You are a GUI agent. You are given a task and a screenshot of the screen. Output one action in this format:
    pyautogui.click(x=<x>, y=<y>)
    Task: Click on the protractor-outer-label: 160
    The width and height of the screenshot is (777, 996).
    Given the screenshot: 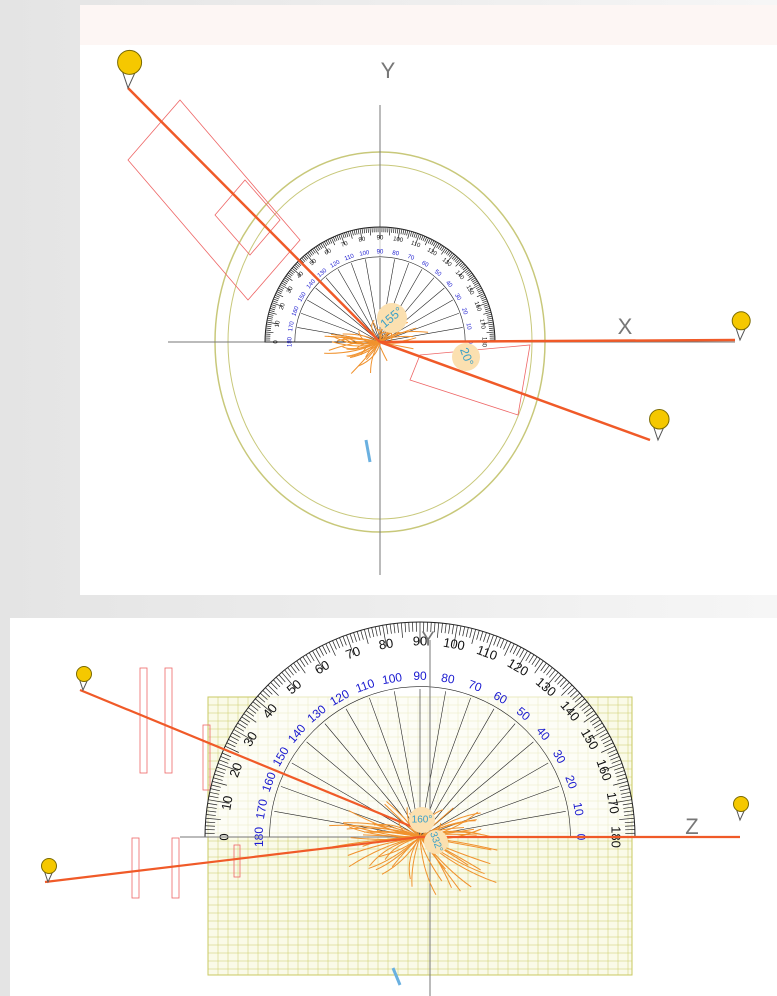 What is the action you would take?
    pyautogui.click(x=604, y=770)
    